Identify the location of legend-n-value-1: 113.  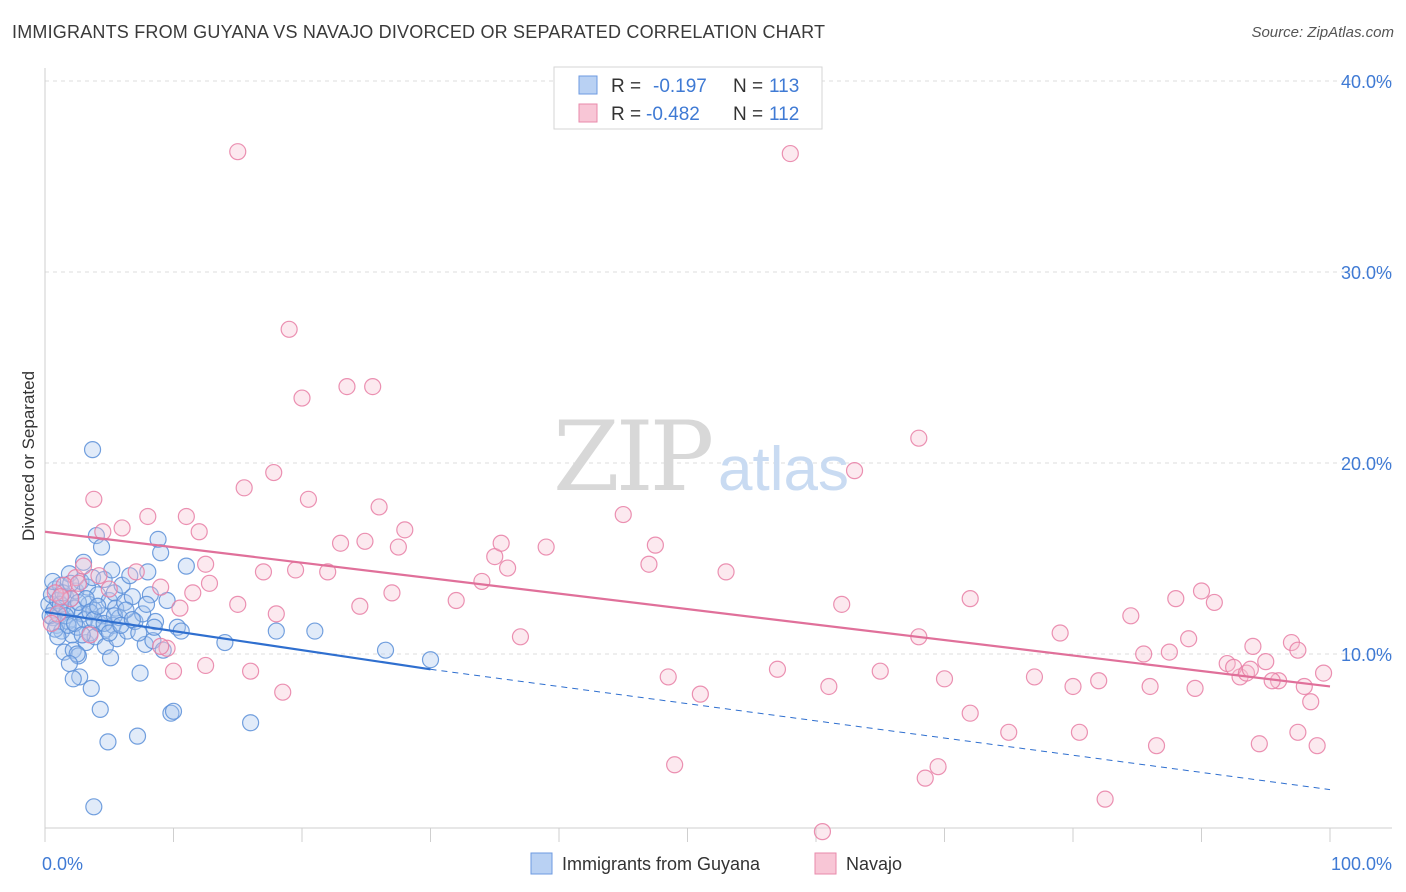
(784, 86).